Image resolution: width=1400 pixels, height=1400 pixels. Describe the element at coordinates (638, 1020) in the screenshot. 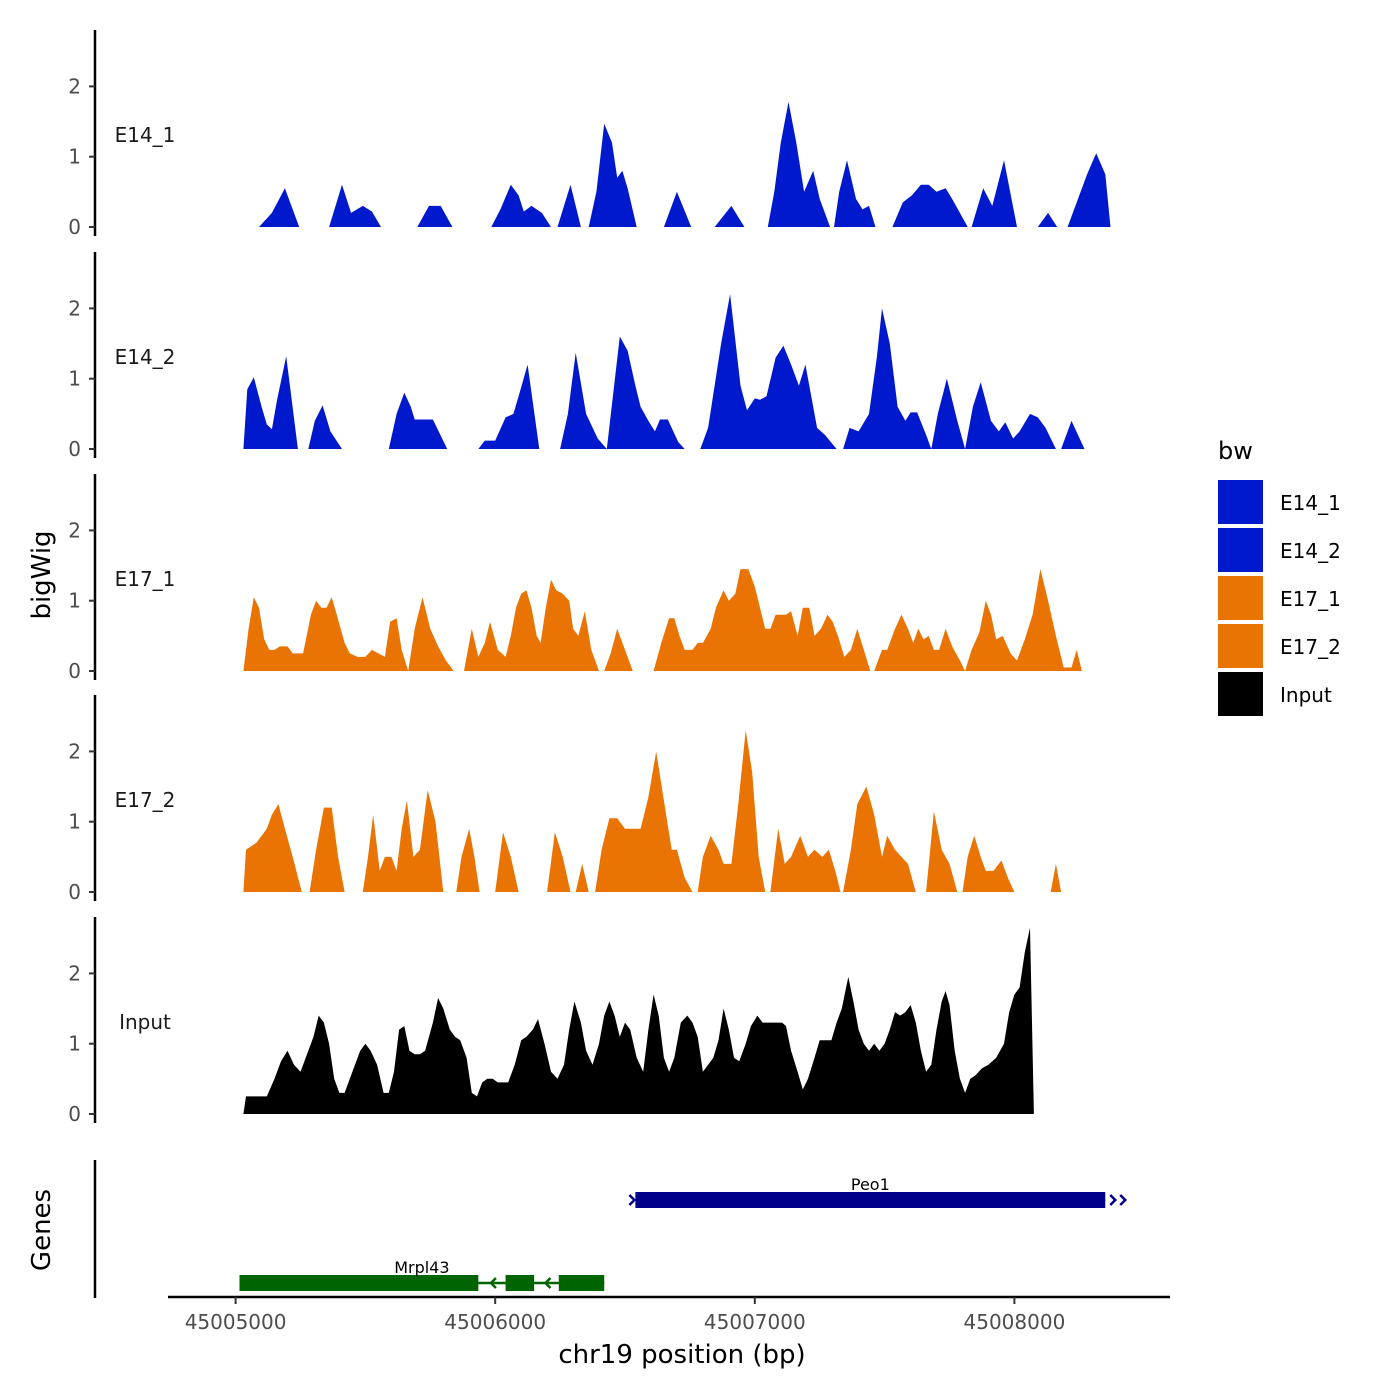

I see `coverage-area-input` at that location.